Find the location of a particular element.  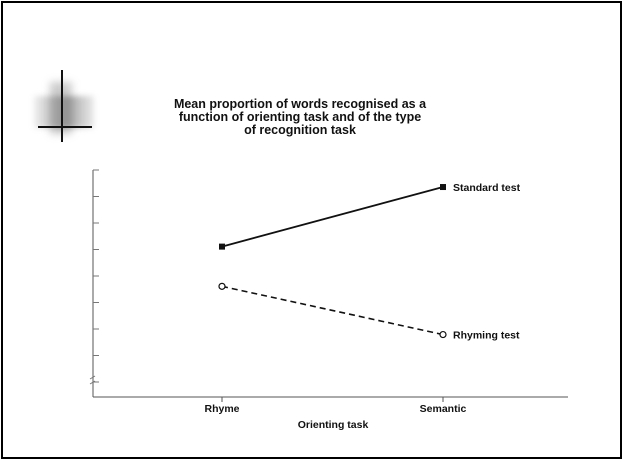

crosshair-vertical-line is located at coordinates (62, 106).